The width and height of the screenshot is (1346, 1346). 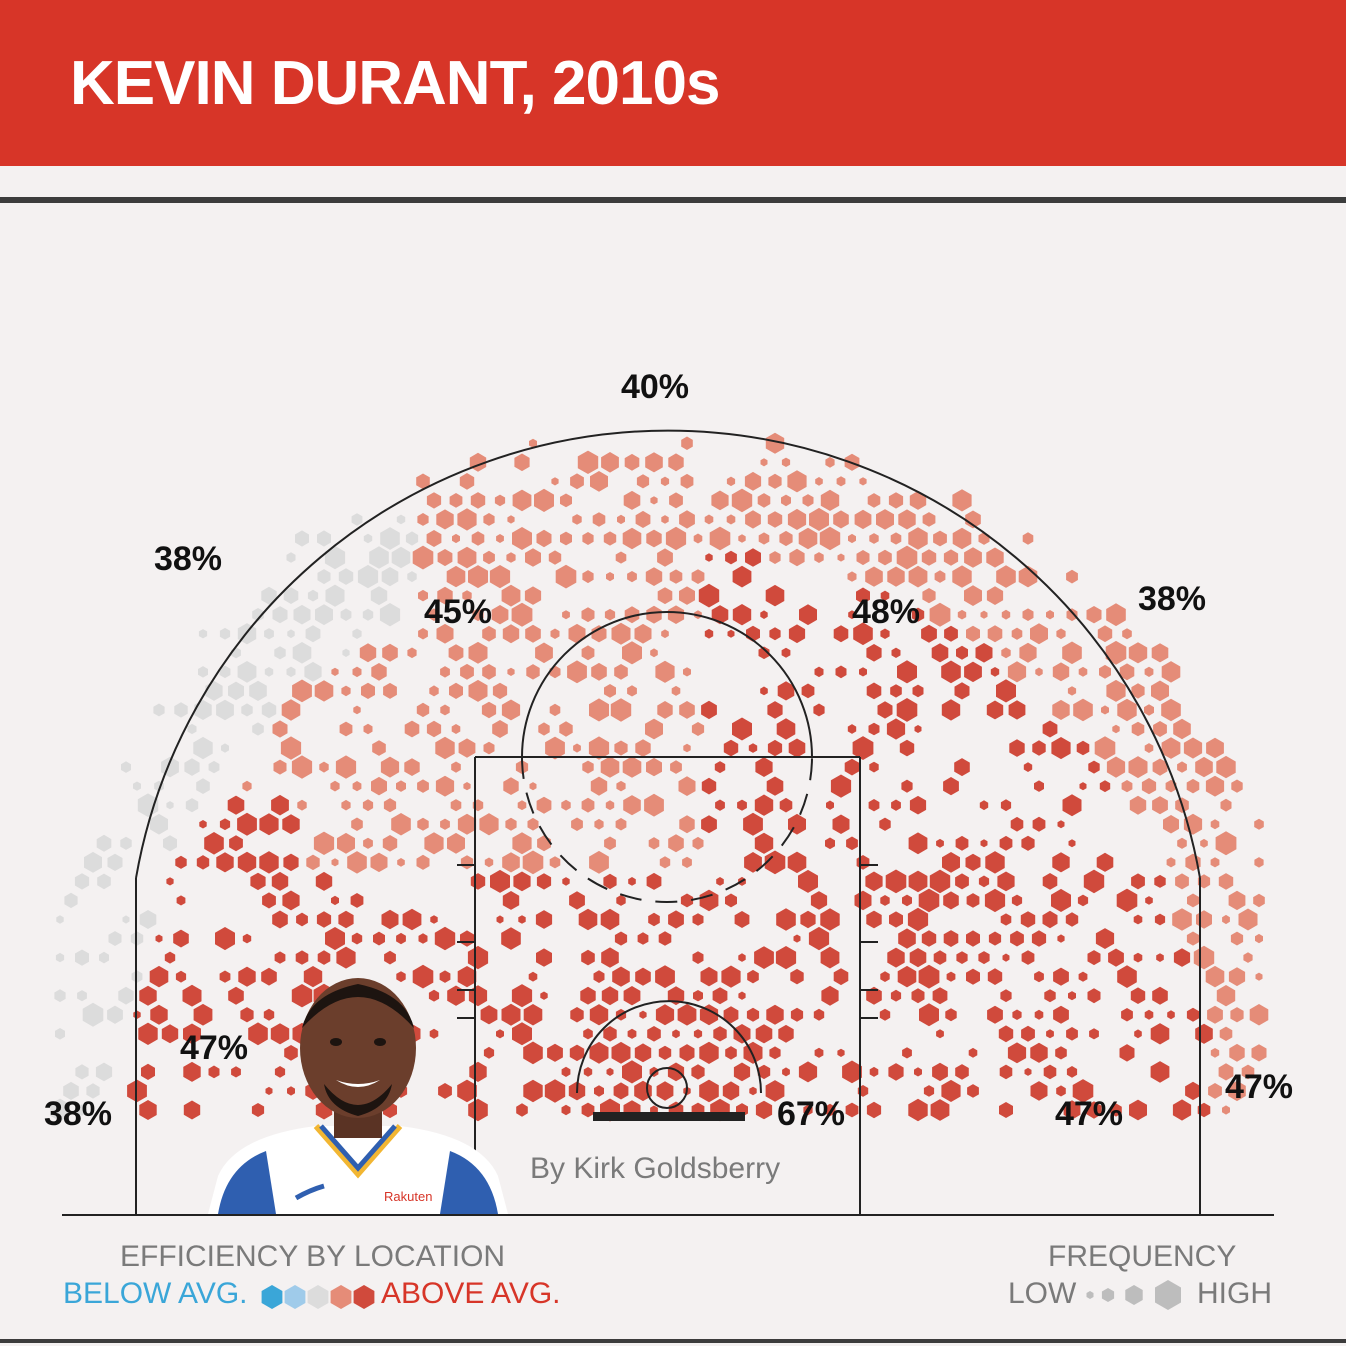 I want to click on frequency-swatch, so click(x=1134, y=1295).